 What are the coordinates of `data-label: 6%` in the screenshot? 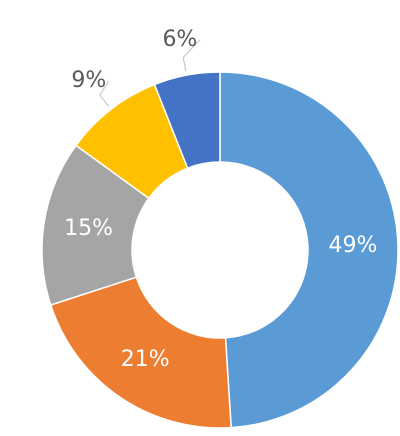 It's located at (179, 39).